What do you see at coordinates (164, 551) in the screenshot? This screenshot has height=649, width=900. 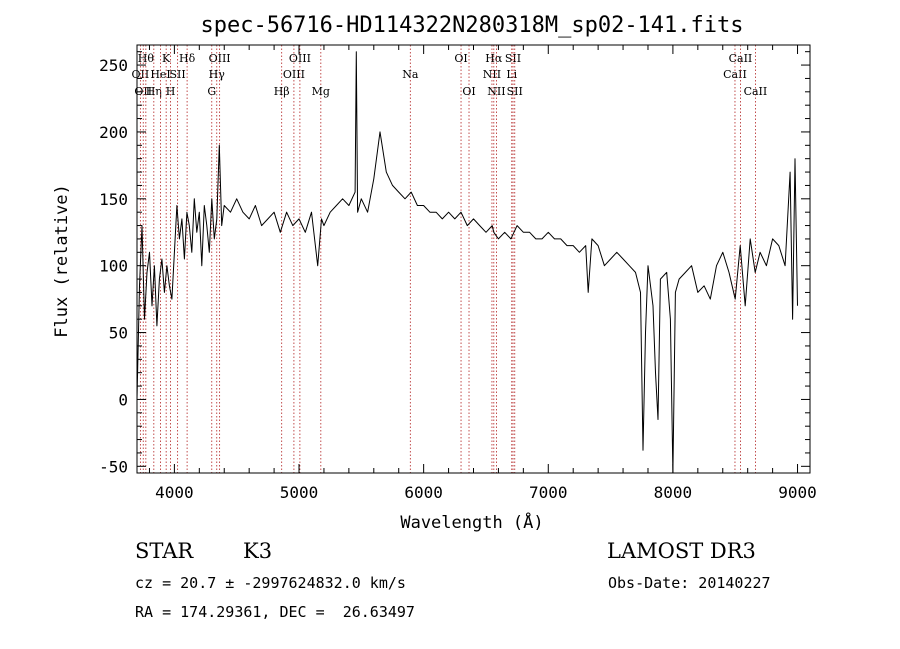 I see `object-class: STAR` at bounding box center [164, 551].